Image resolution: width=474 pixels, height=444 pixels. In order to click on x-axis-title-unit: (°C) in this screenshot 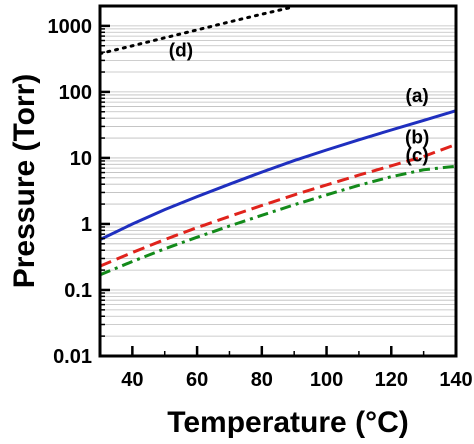, I will do `click(382, 422)`.